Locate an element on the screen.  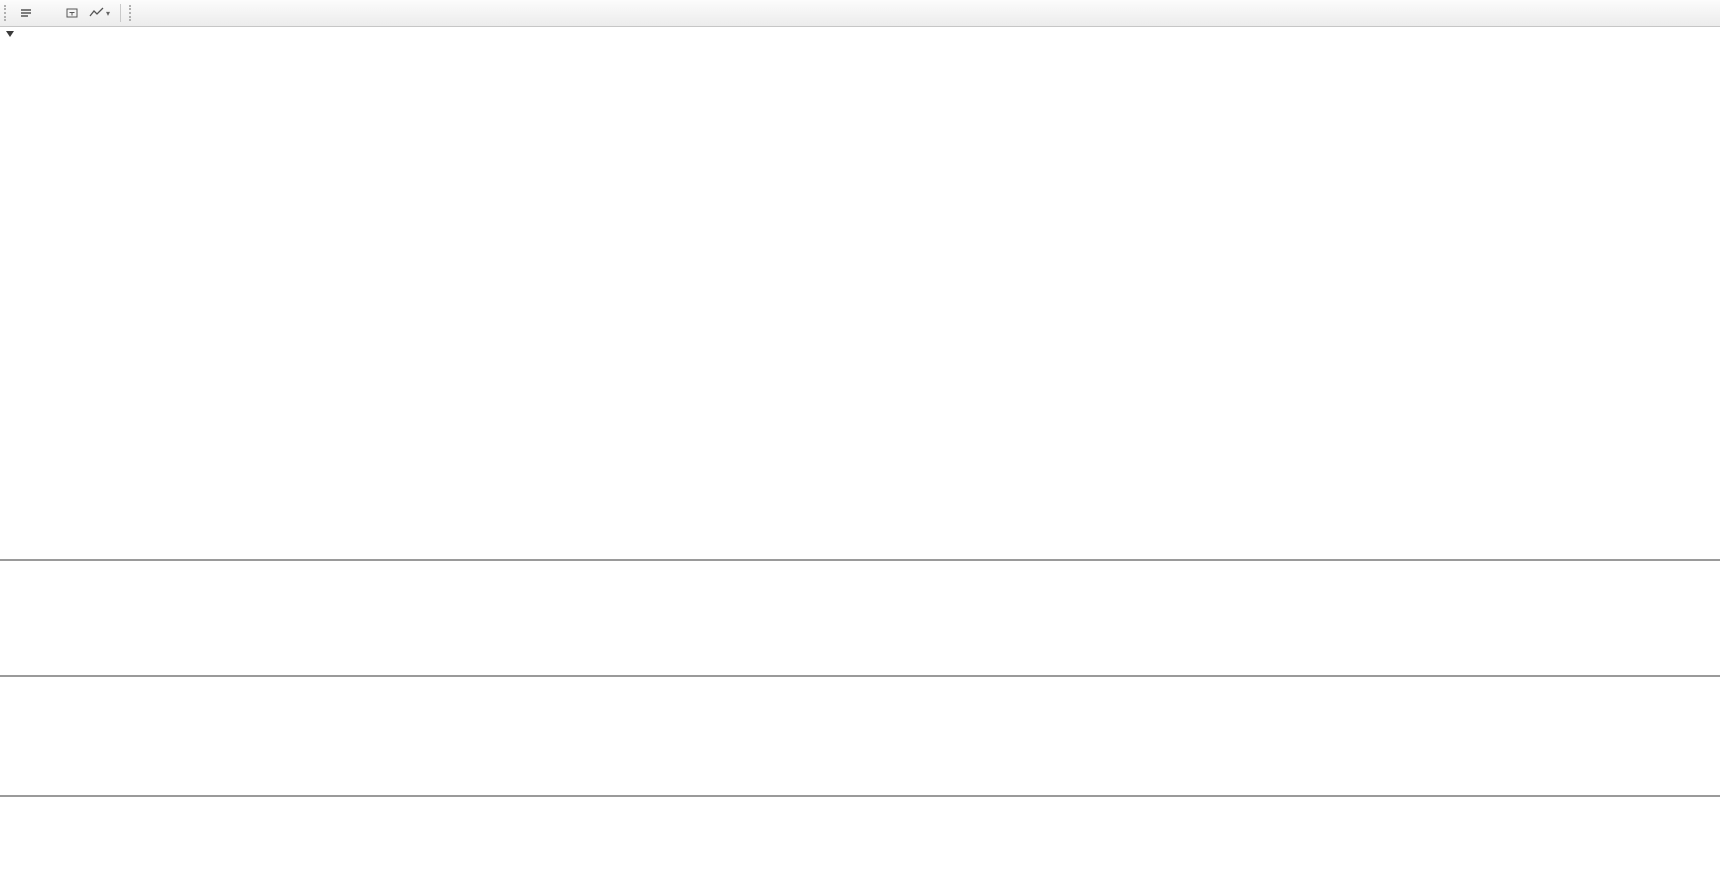
macd-canvas is located at coordinates (860, 618).